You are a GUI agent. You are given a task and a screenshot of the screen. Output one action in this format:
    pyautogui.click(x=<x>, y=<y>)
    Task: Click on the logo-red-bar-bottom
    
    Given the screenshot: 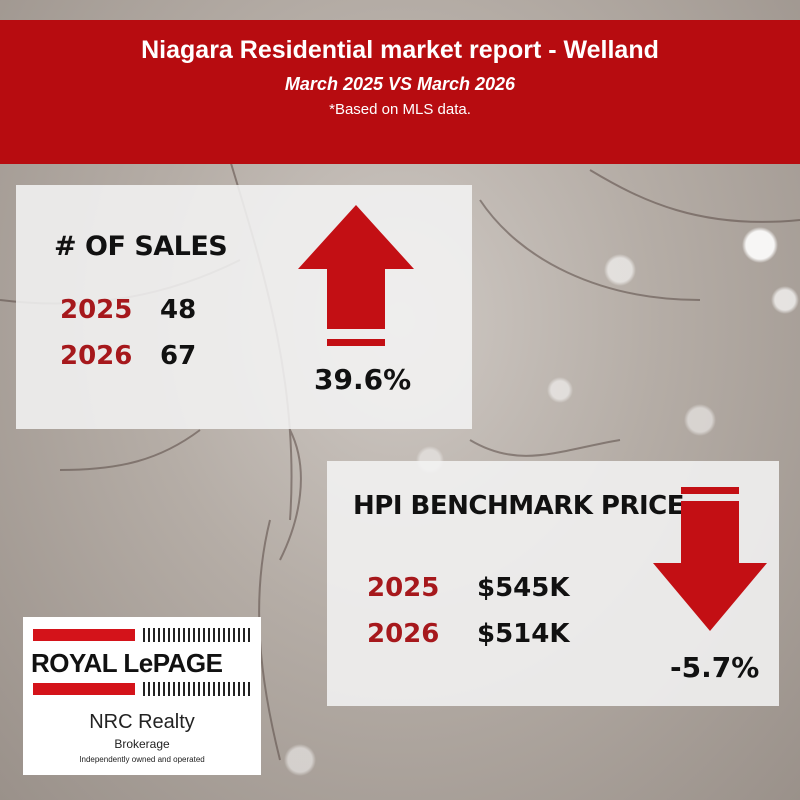 What is the action you would take?
    pyautogui.click(x=84, y=689)
    